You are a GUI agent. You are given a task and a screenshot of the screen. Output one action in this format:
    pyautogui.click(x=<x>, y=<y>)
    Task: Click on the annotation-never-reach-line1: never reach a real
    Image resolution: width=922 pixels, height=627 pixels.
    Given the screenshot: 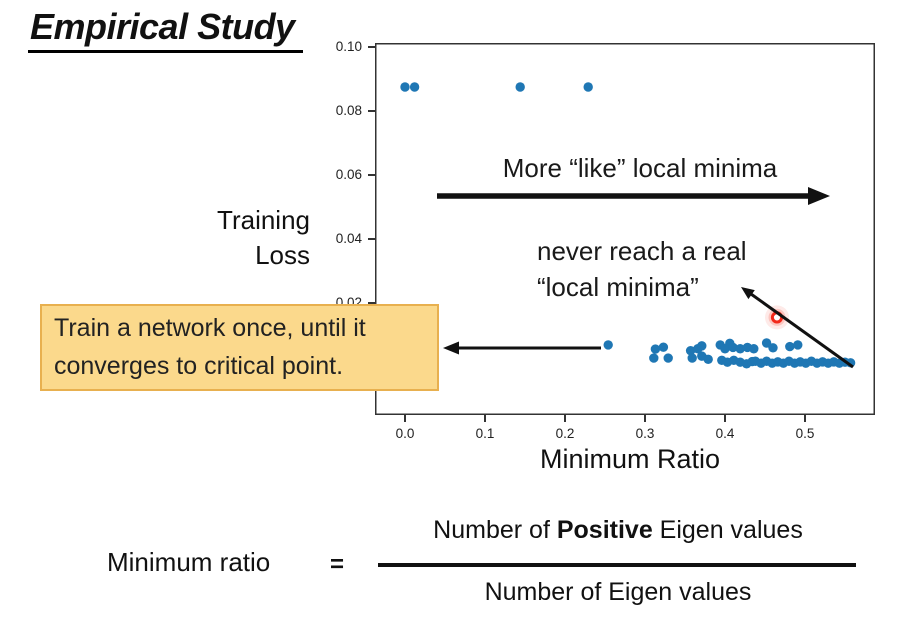 What is the action you would take?
    pyautogui.click(x=642, y=251)
    